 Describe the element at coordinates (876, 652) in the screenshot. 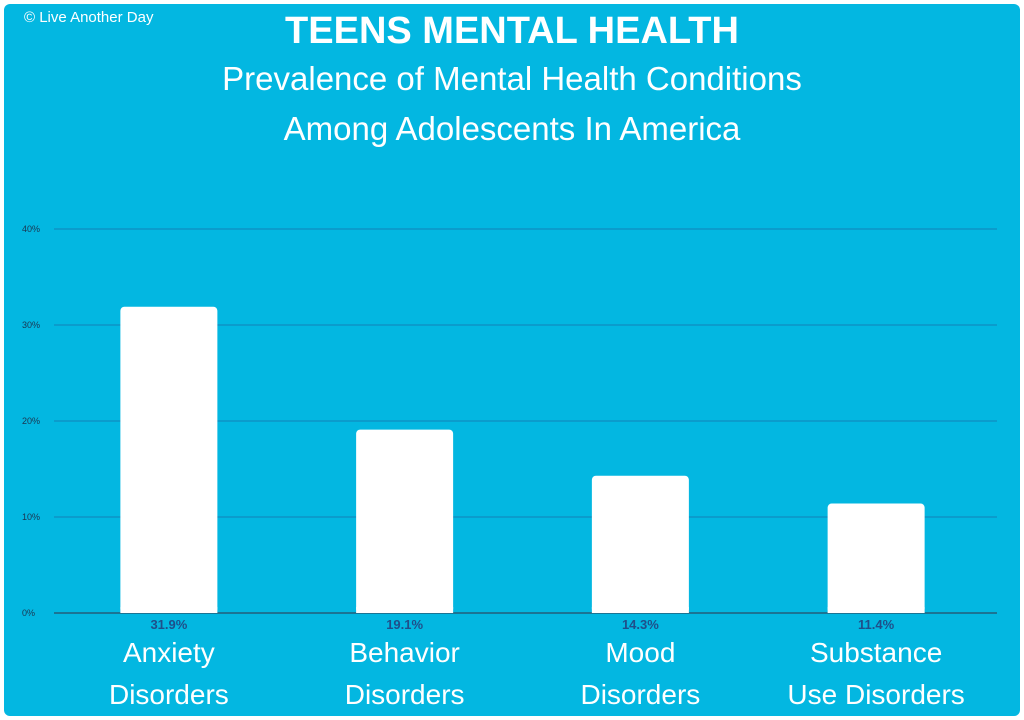

I see `category-label: Substance` at that location.